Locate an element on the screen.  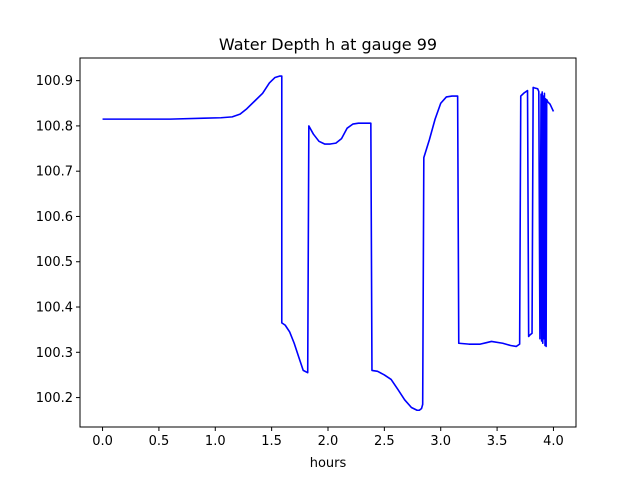
x-tick-label: 0.5 is located at coordinates (159, 441).